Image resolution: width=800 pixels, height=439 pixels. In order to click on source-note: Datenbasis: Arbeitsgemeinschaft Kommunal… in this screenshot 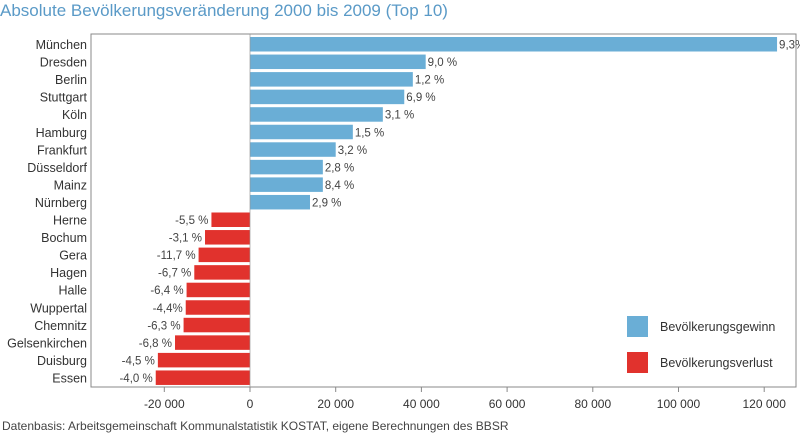, I will do `click(255, 426)`.